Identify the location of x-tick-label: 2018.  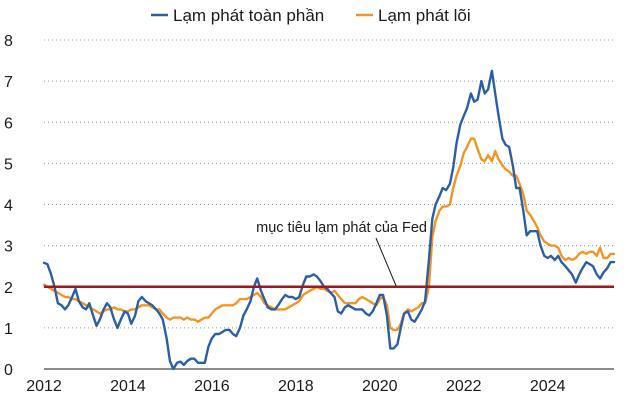
(296, 386).